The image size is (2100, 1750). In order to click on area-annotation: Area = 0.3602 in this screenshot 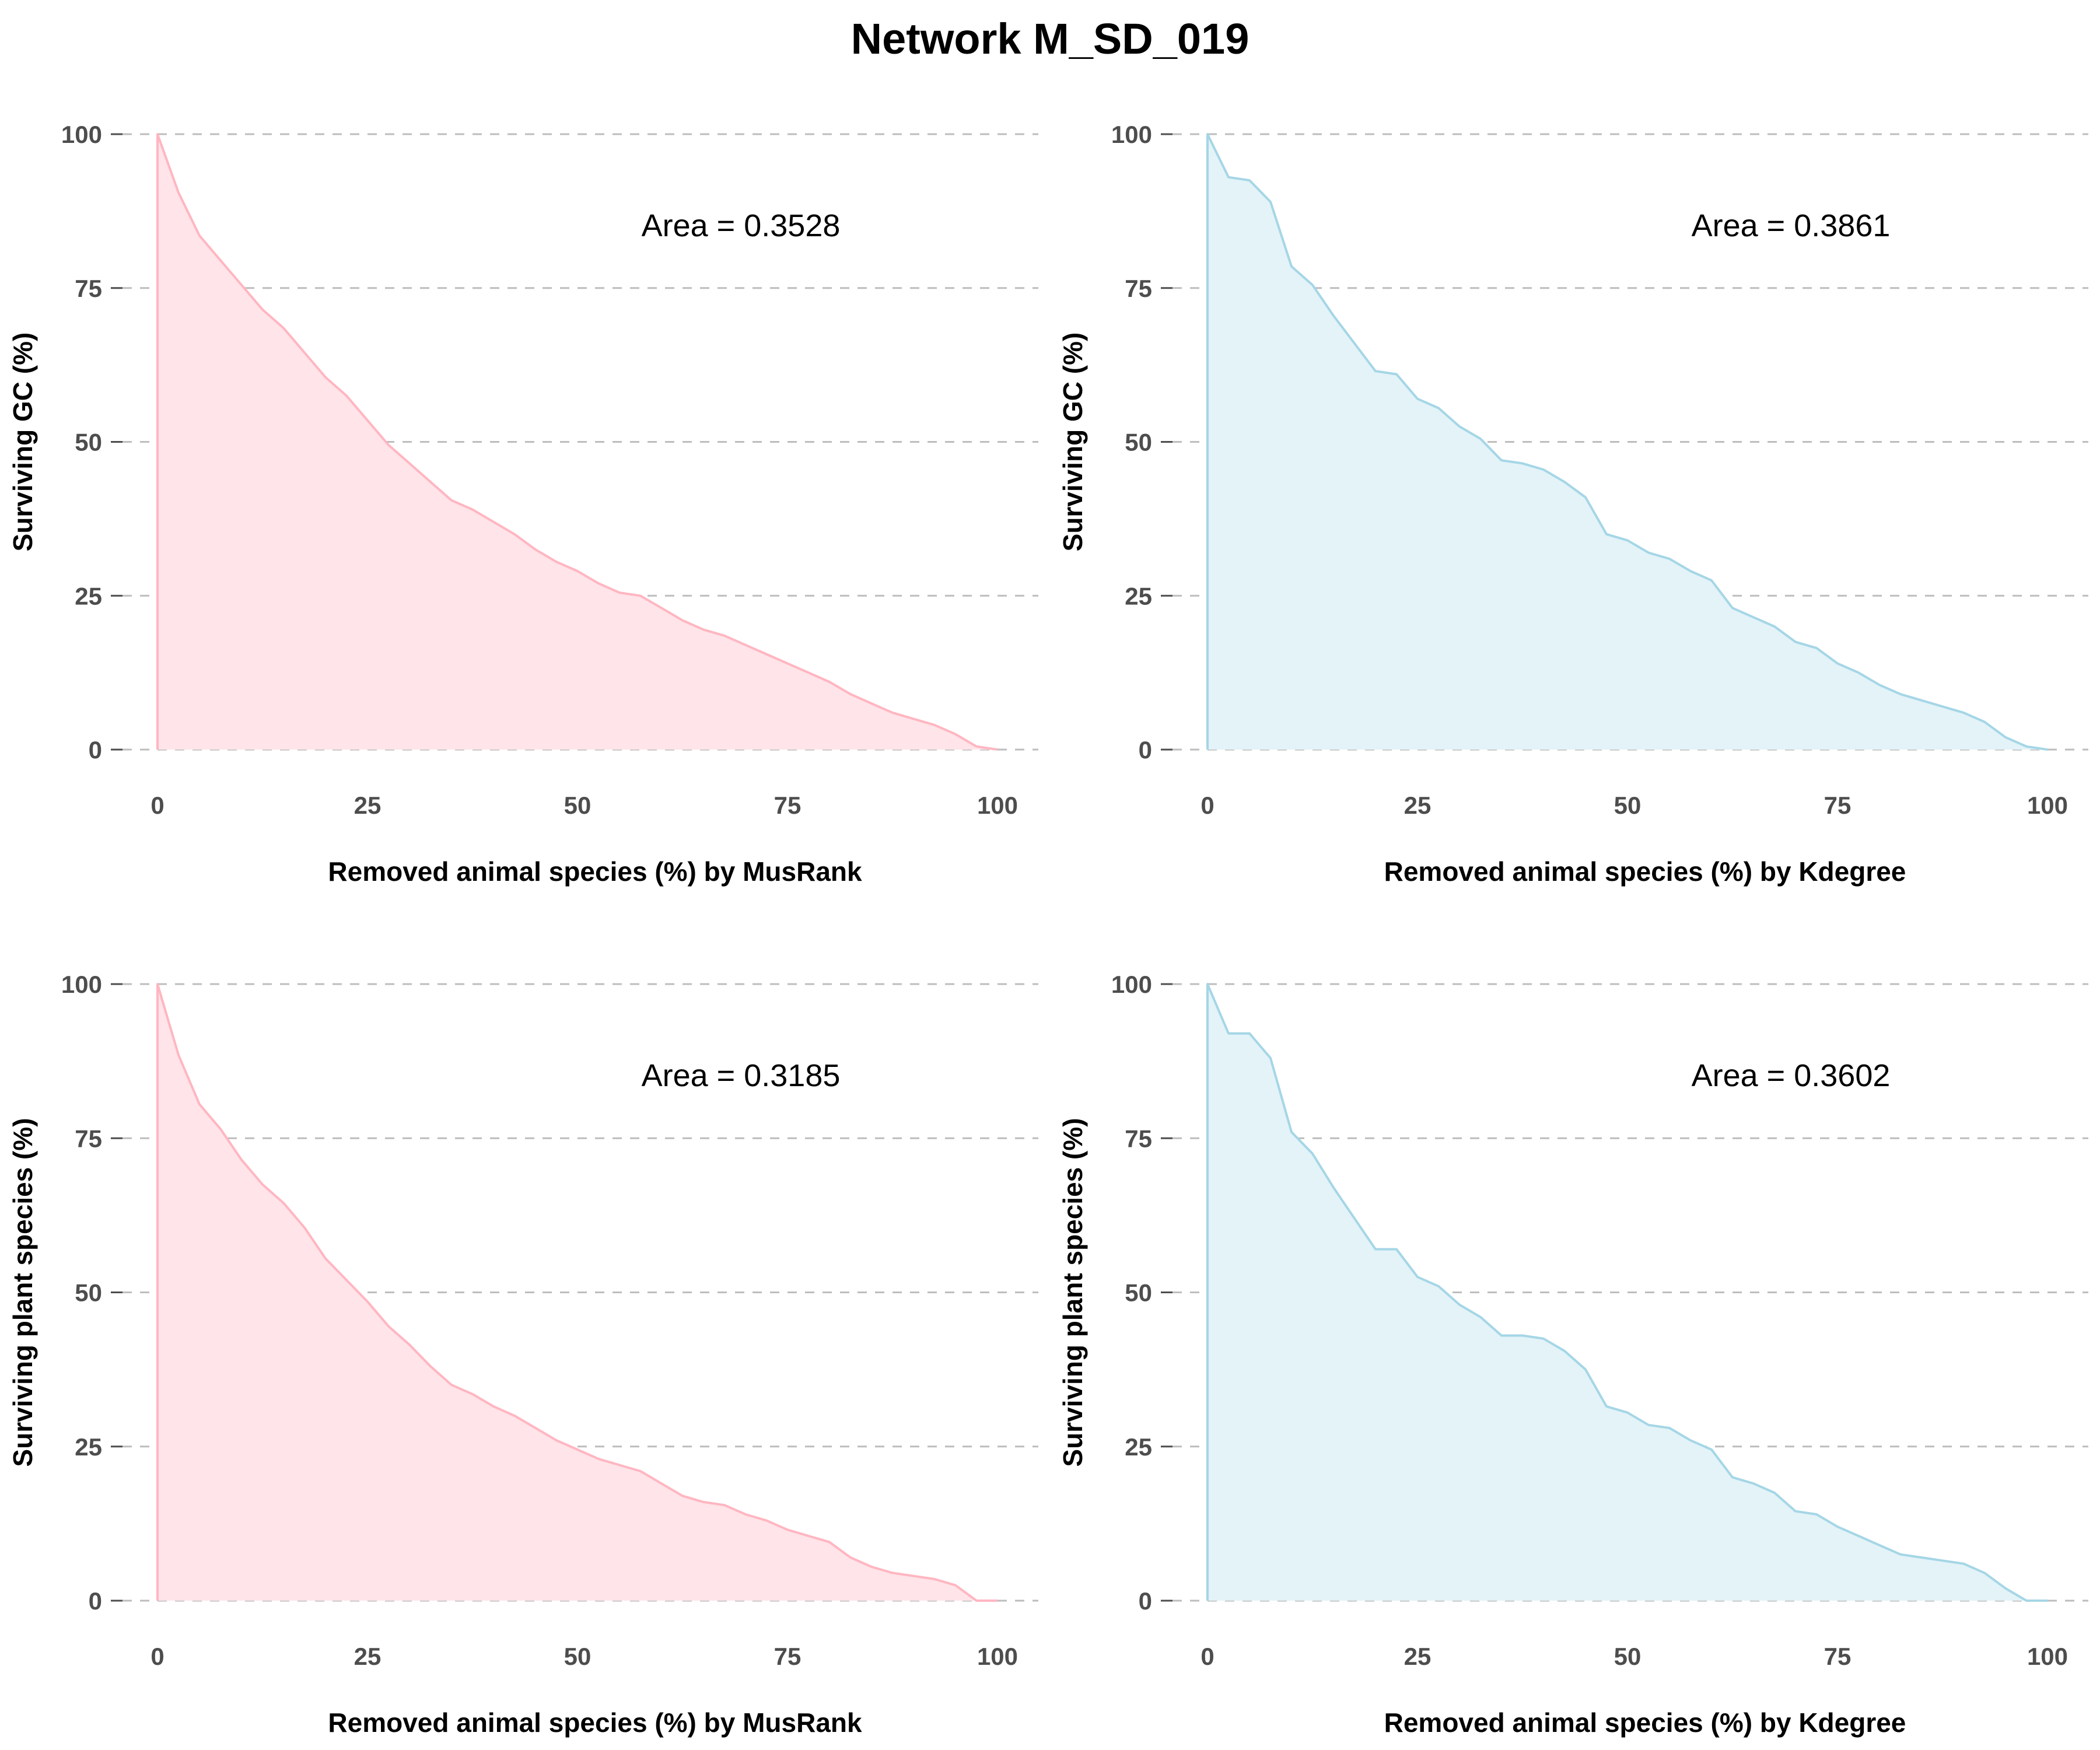, I will do `click(1791, 1075)`.